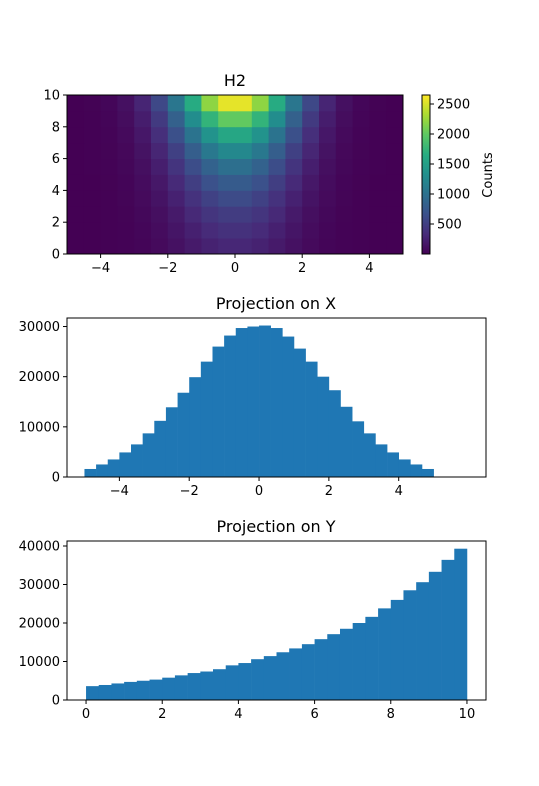  Describe the element at coordinates (162, 714) in the screenshot. I see `projection-y-x-tick-label: 2` at that location.